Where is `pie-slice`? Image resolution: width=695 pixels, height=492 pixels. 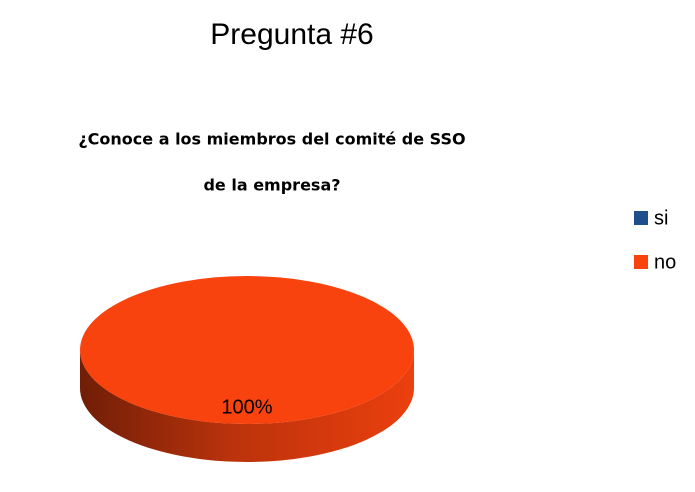
pie-slice is located at coordinates (247, 350).